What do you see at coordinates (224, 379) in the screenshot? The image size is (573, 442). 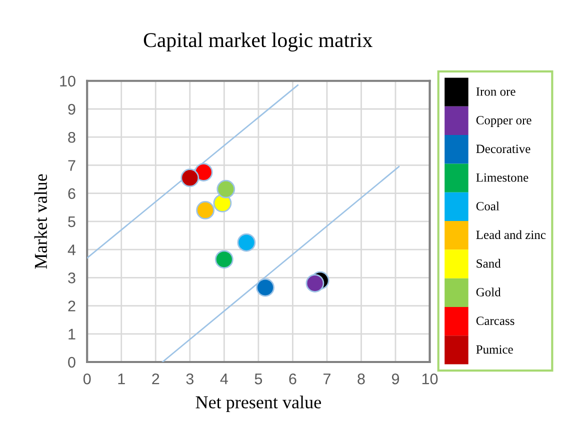 I see `x-tick-label: 4` at bounding box center [224, 379].